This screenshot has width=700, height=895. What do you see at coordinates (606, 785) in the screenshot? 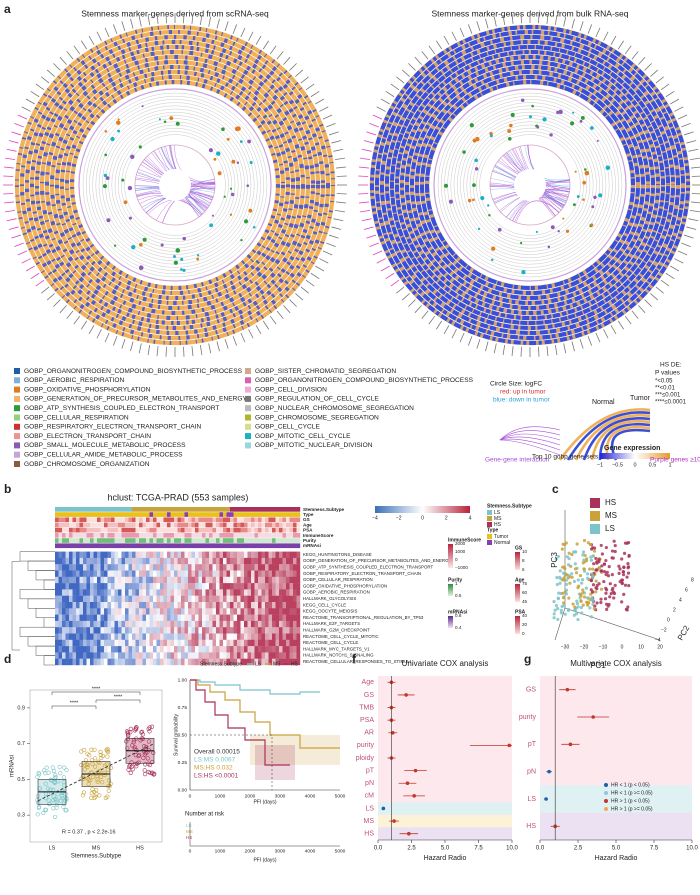
I see `legend-dot` at bounding box center [606, 785].